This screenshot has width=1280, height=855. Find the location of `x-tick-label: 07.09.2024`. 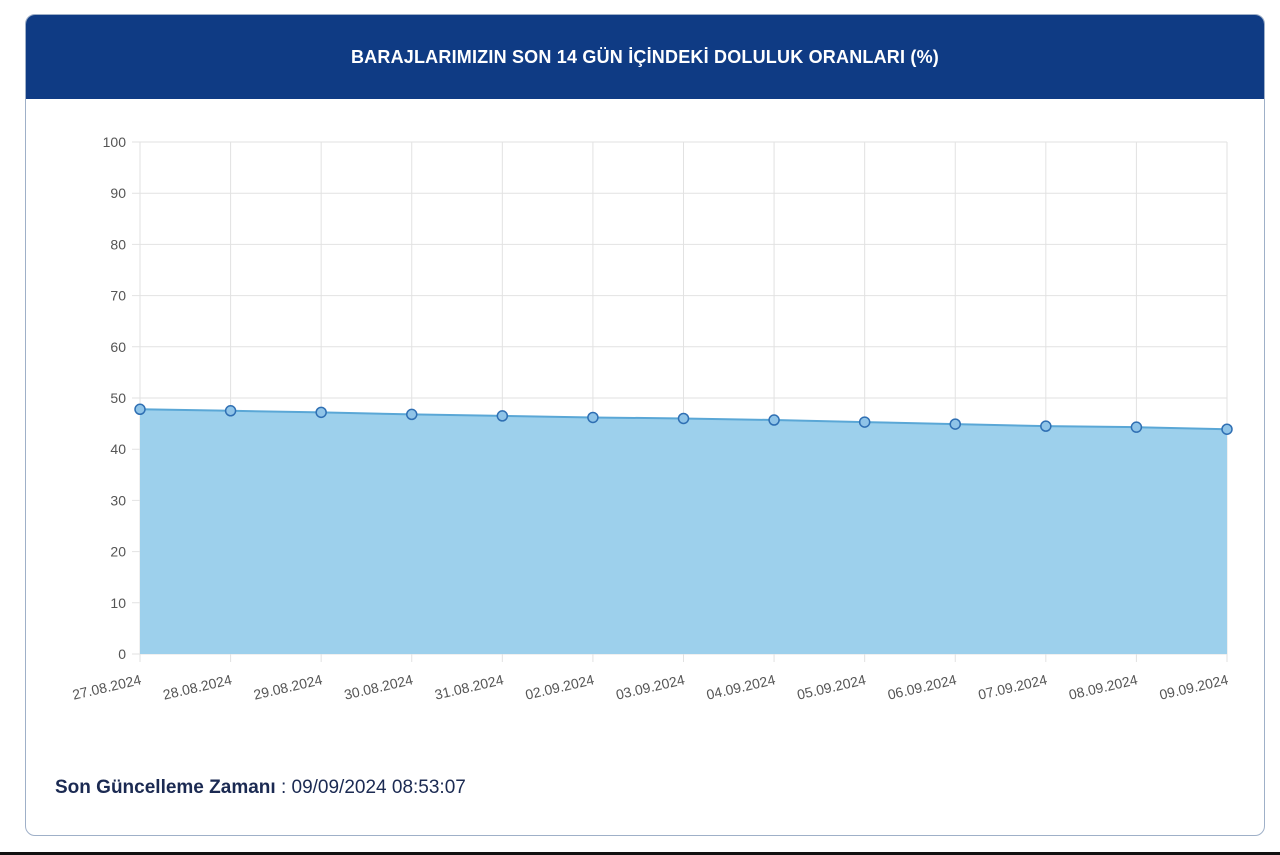

x-tick-label: 07.09.2024 is located at coordinates (1013, 686).